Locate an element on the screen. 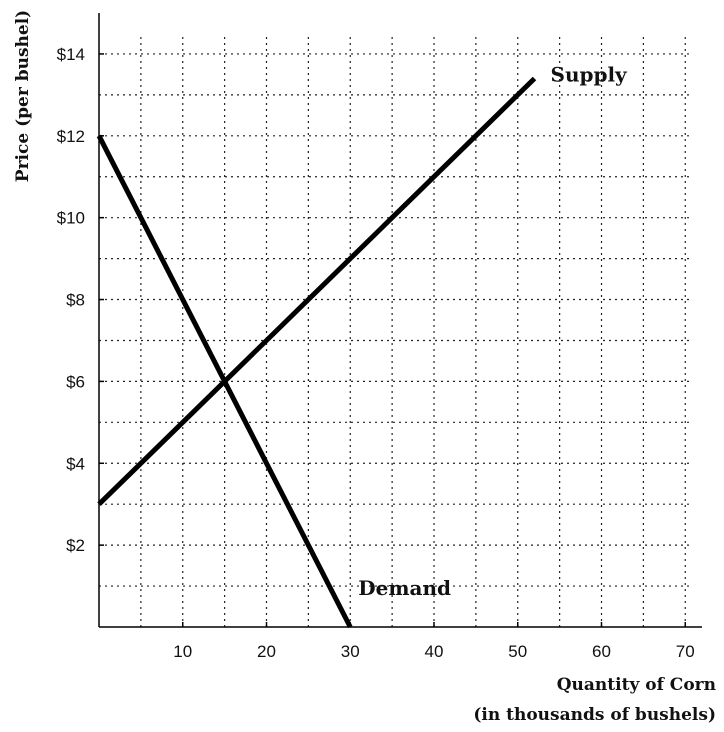  y-tick-label: $6 is located at coordinates (75, 381).